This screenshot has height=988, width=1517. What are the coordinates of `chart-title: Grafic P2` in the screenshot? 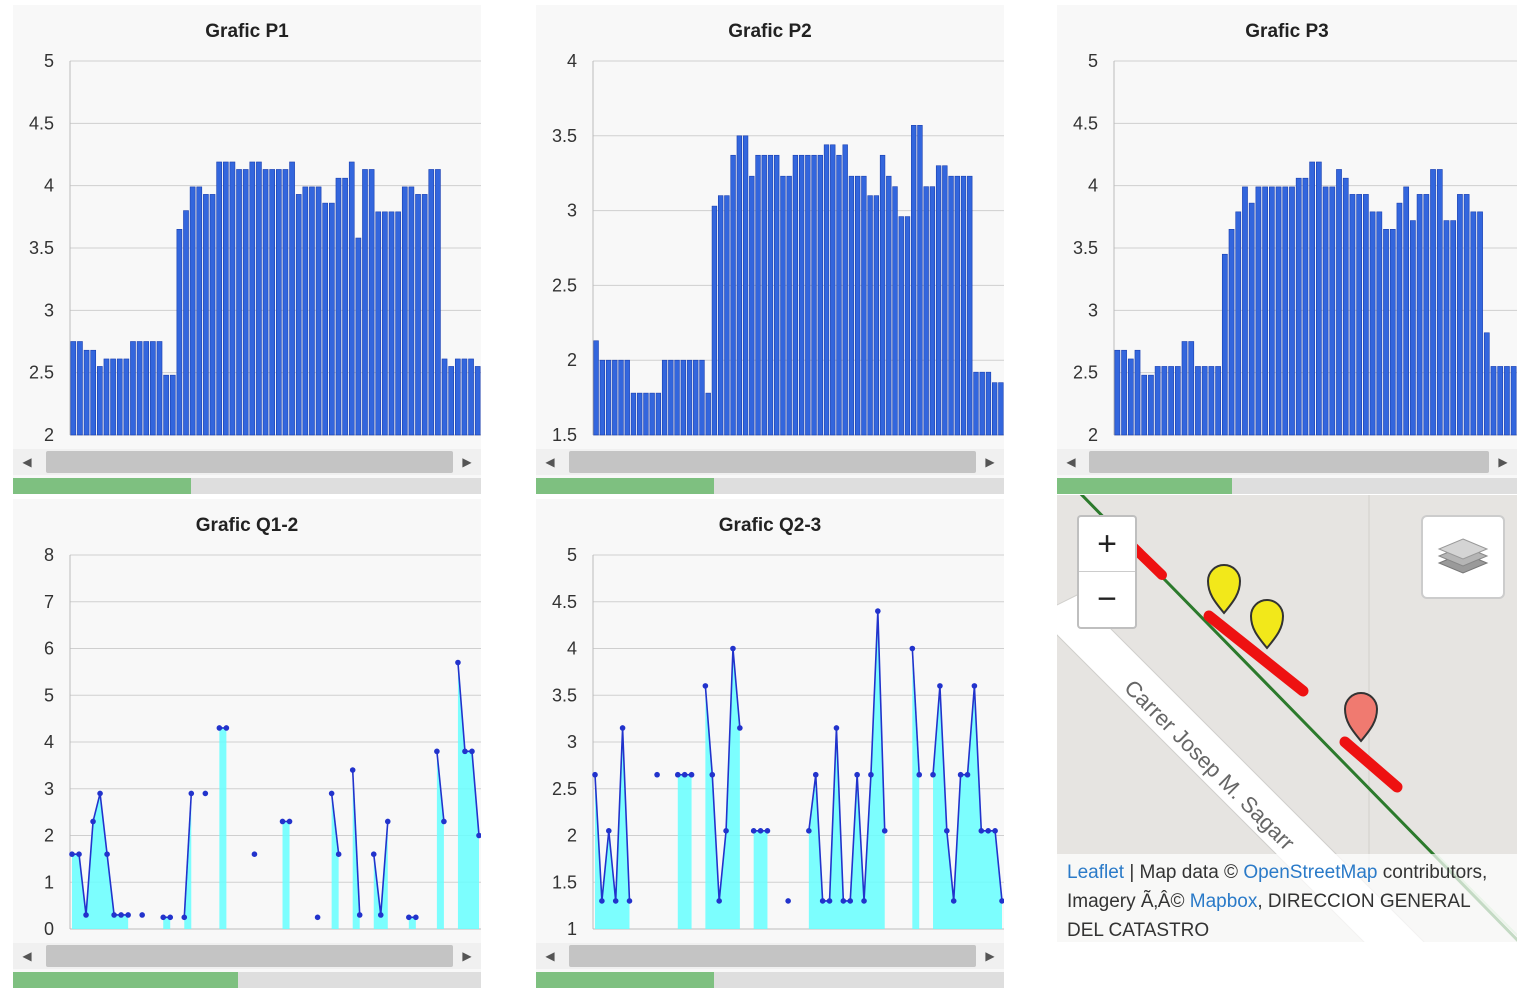 It's located at (770, 31).